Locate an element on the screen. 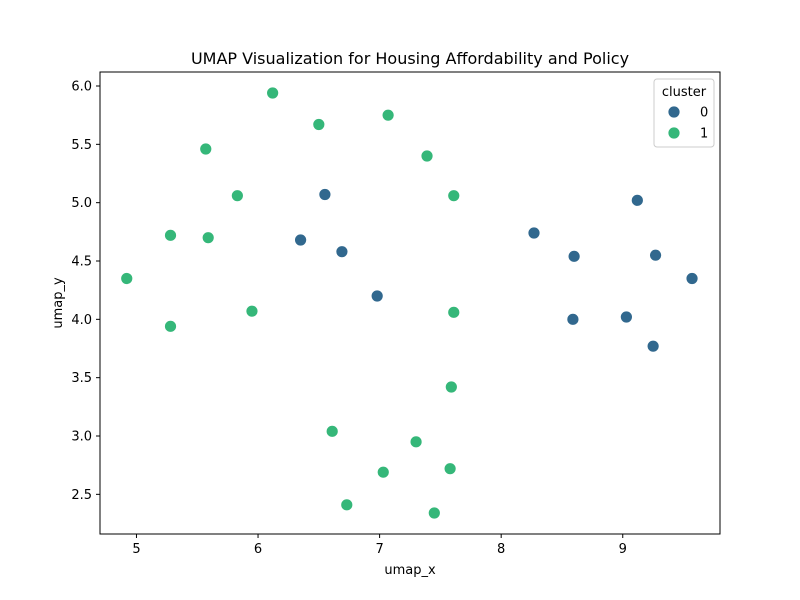 The image size is (800, 600). y-axis: 2.5 3.0 3.5 4.0 4.5 5.0 5.5 6.0 is located at coordinates (85, 291).